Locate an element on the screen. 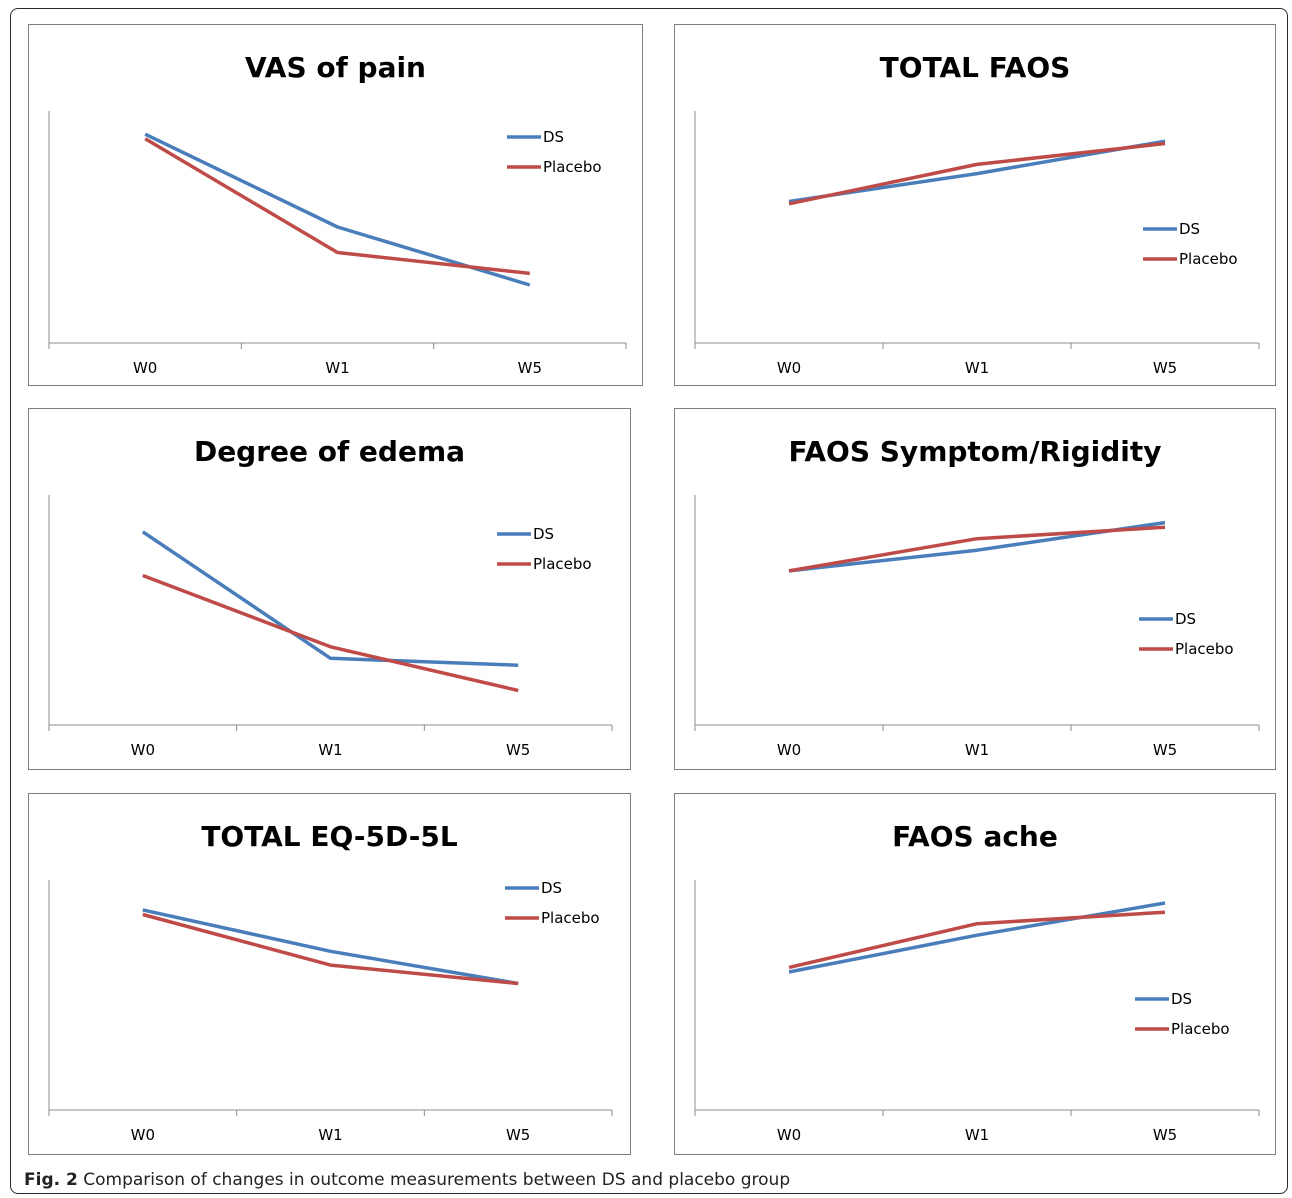 This screenshot has width=1292, height=1198. chart-title: FAOS Symptom/Rigidity is located at coordinates (974, 451).